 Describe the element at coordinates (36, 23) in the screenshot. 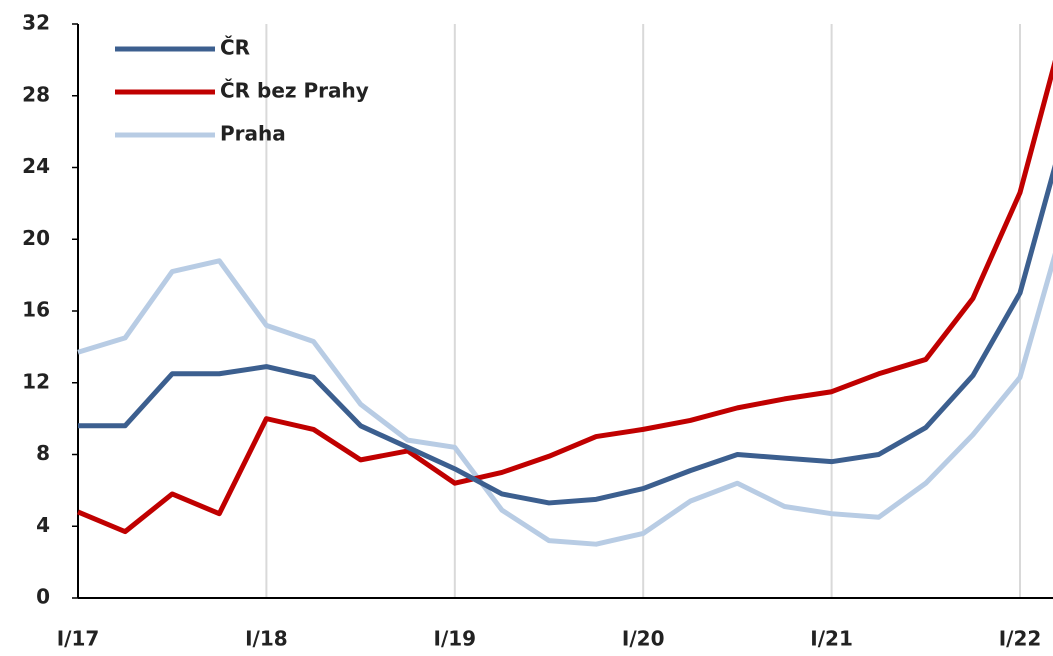

I see `y-tick-label: 32` at that location.